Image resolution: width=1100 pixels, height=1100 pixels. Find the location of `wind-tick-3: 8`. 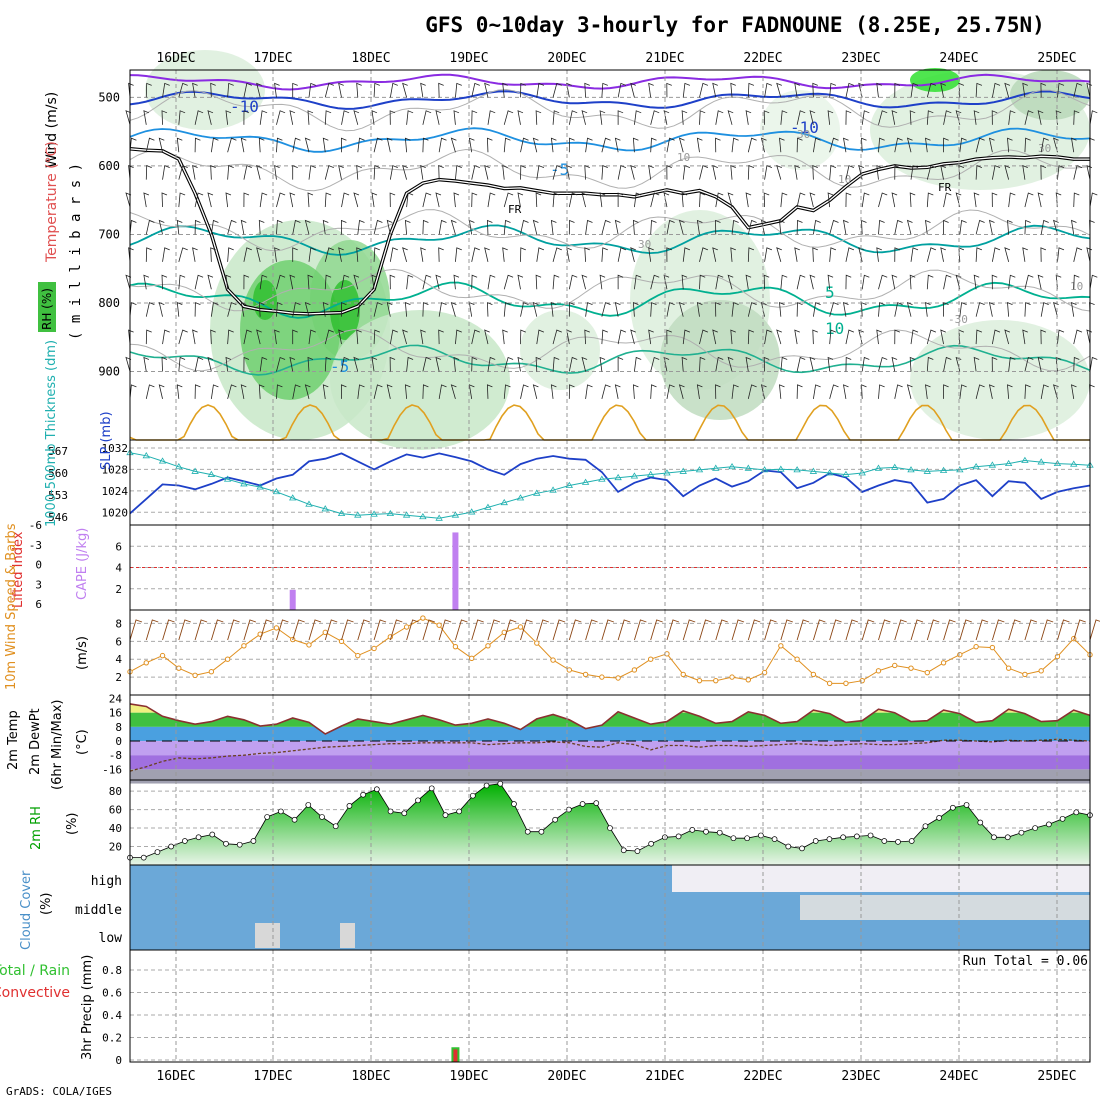

wind-tick-3: 8 is located at coordinates (118, 623).